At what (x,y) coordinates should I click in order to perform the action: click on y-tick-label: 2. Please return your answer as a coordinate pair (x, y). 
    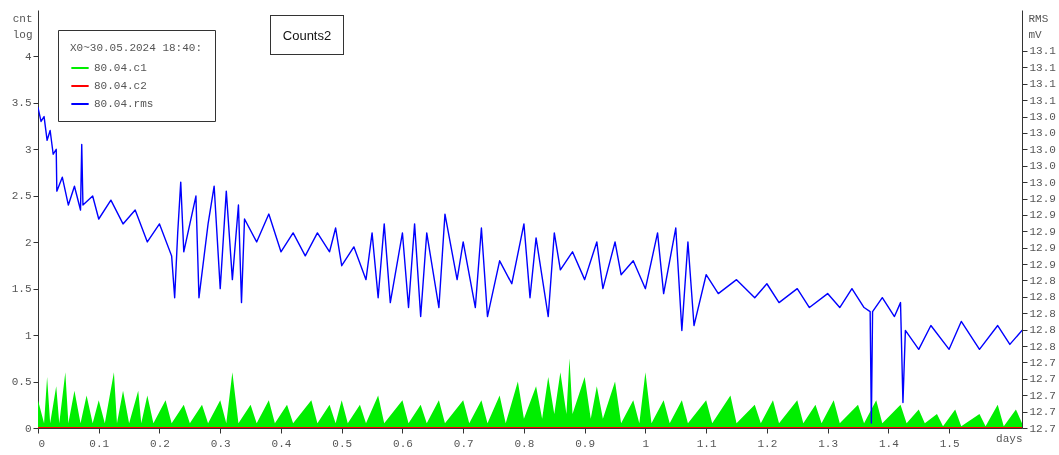
    Looking at the image, I should click on (28, 242).